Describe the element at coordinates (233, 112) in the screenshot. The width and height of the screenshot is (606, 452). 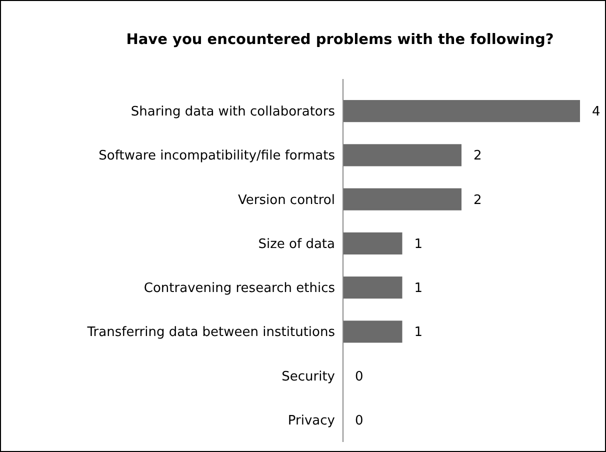
I see `y-tick-label: Sharing data with collaborators` at that location.